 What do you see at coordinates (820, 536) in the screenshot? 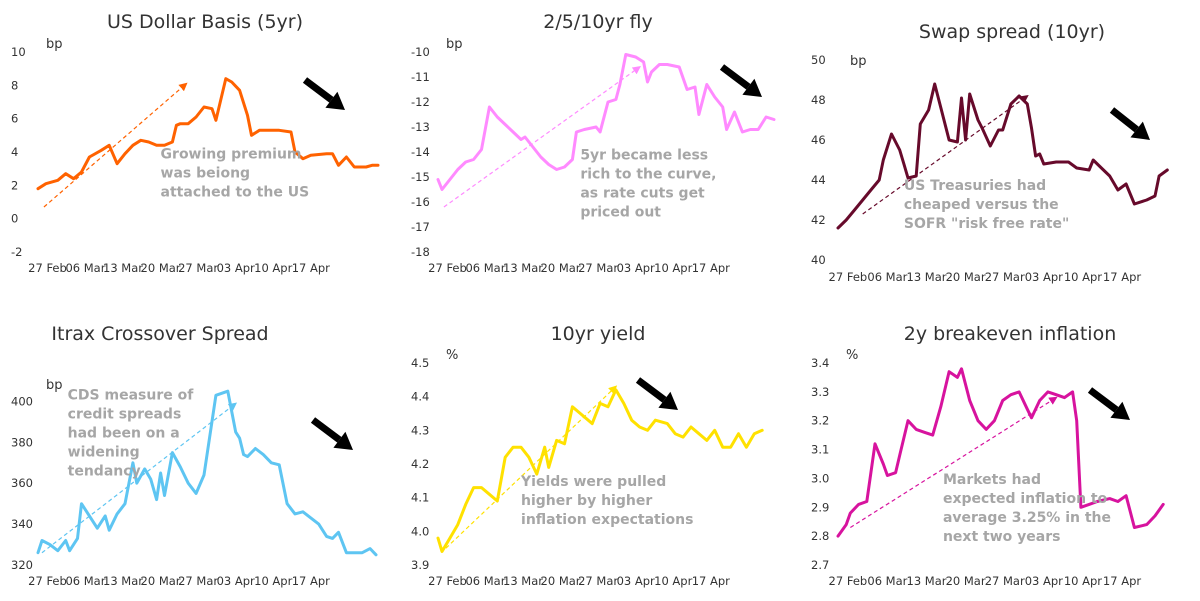
I see `y-tick-label: 2.8` at bounding box center [820, 536].